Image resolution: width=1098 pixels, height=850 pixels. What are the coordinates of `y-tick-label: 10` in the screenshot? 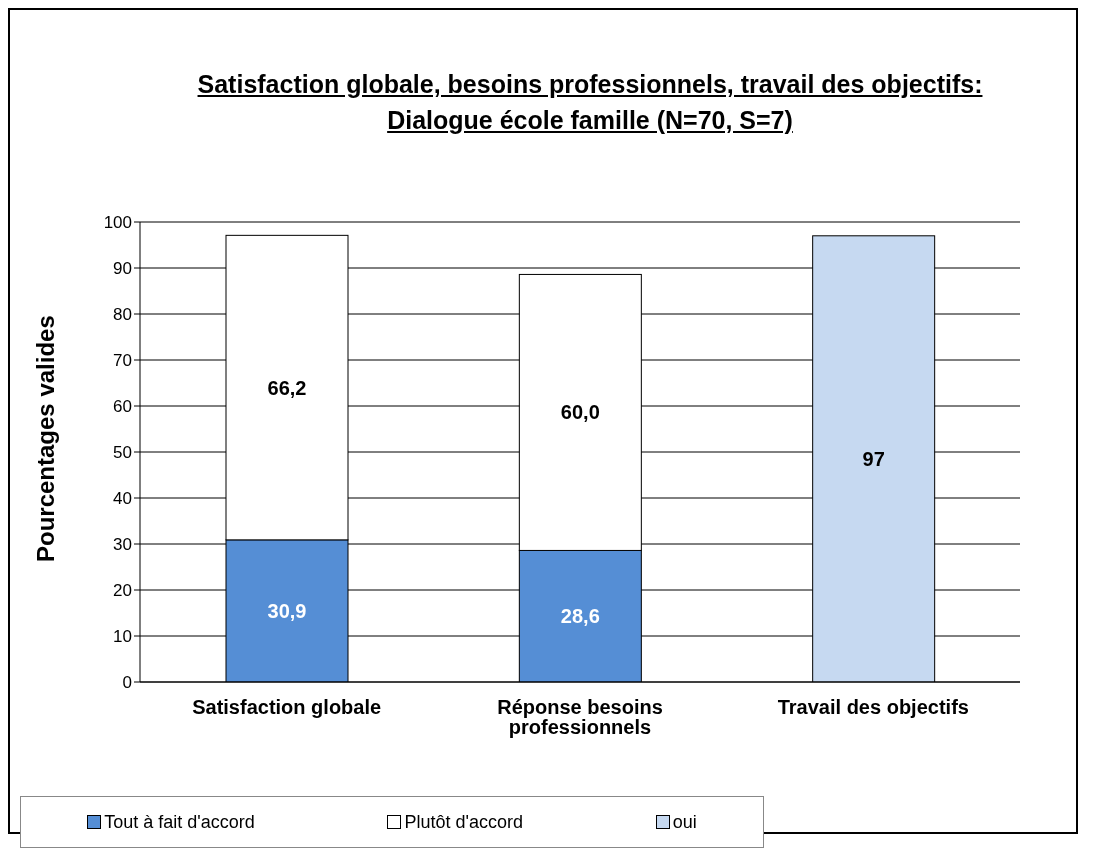 It's located at (122, 637).